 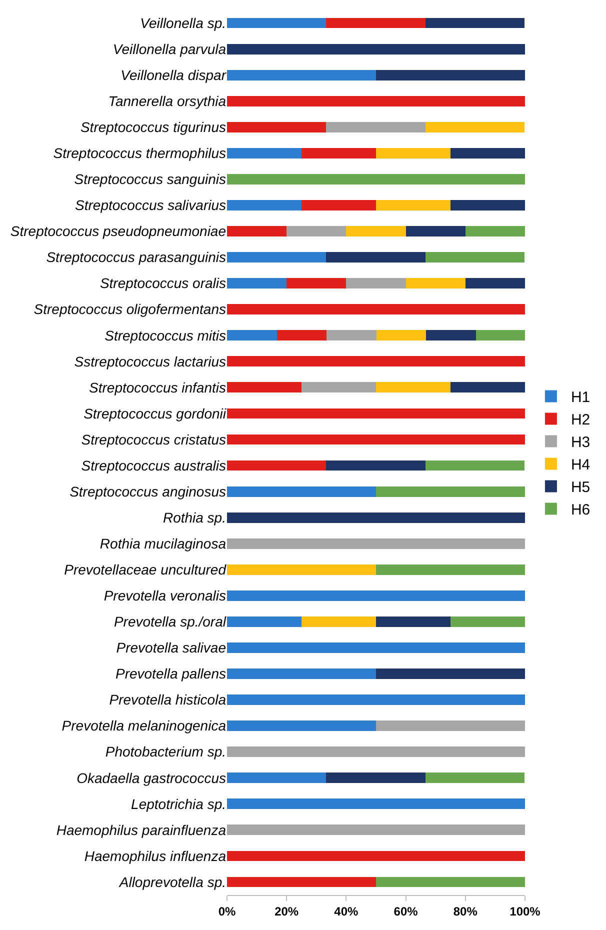 What do you see at coordinates (150, 179) in the screenshot?
I see `y-tick-label: Streptococcus sanguinis` at bounding box center [150, 179].